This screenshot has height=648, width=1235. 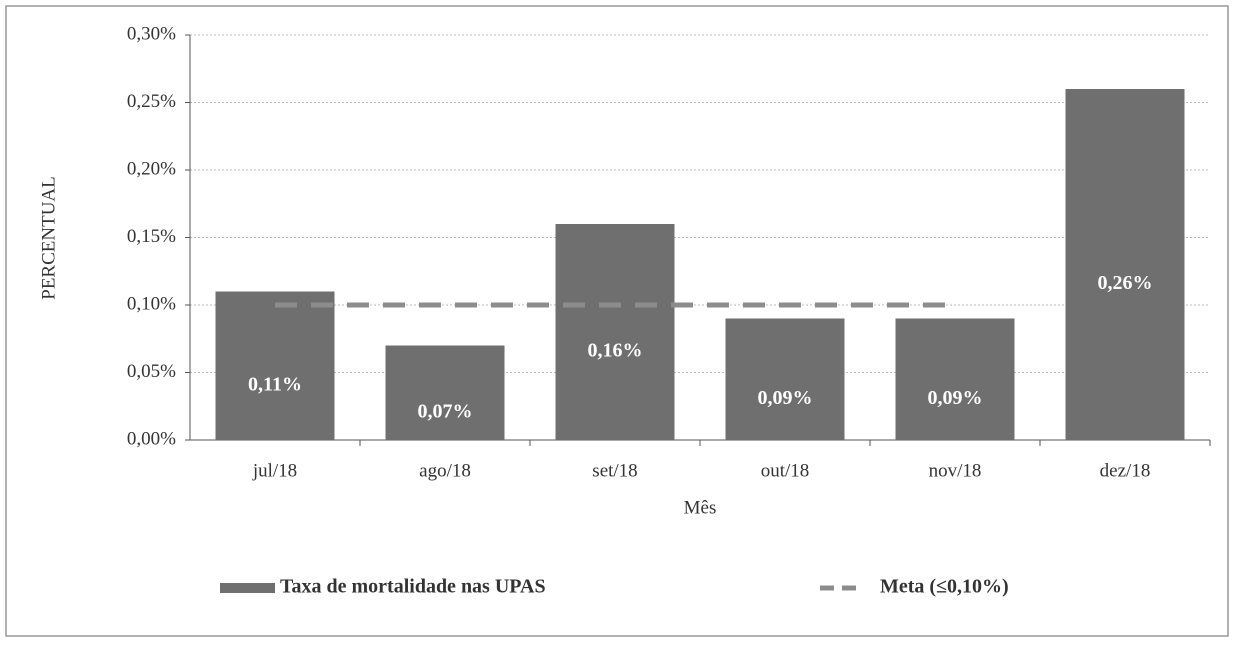 I want to click on data-label: 0,26%, so click(x=1125, y=283).